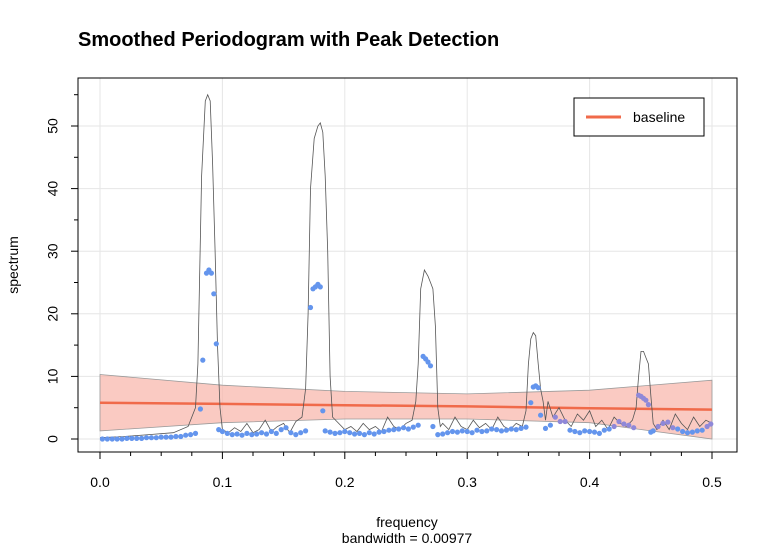 The width and height of the screenshot is (777, 551). Describe the element at coordinates (406, 470) in the screenshot. I see `x-axis: 0.0 0.1 0.2 0.3 0.4 0.5` at that location.